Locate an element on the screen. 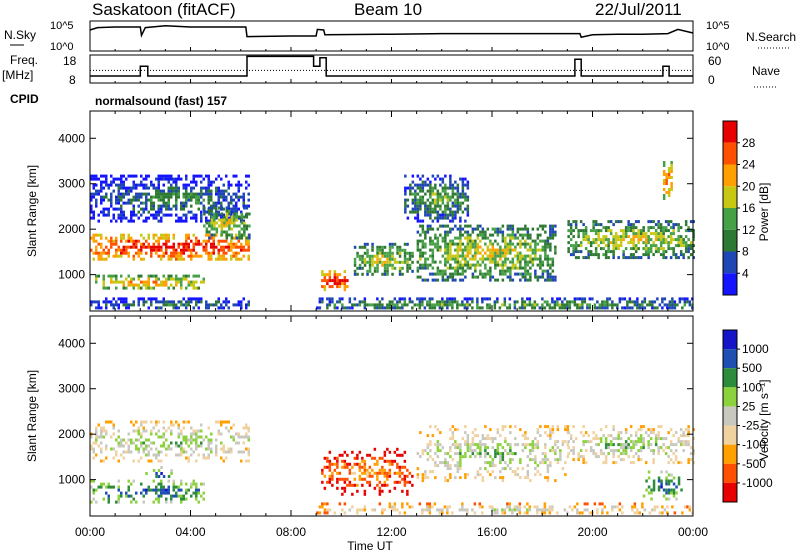  nsky-trace is located at coordinates (391, 32).